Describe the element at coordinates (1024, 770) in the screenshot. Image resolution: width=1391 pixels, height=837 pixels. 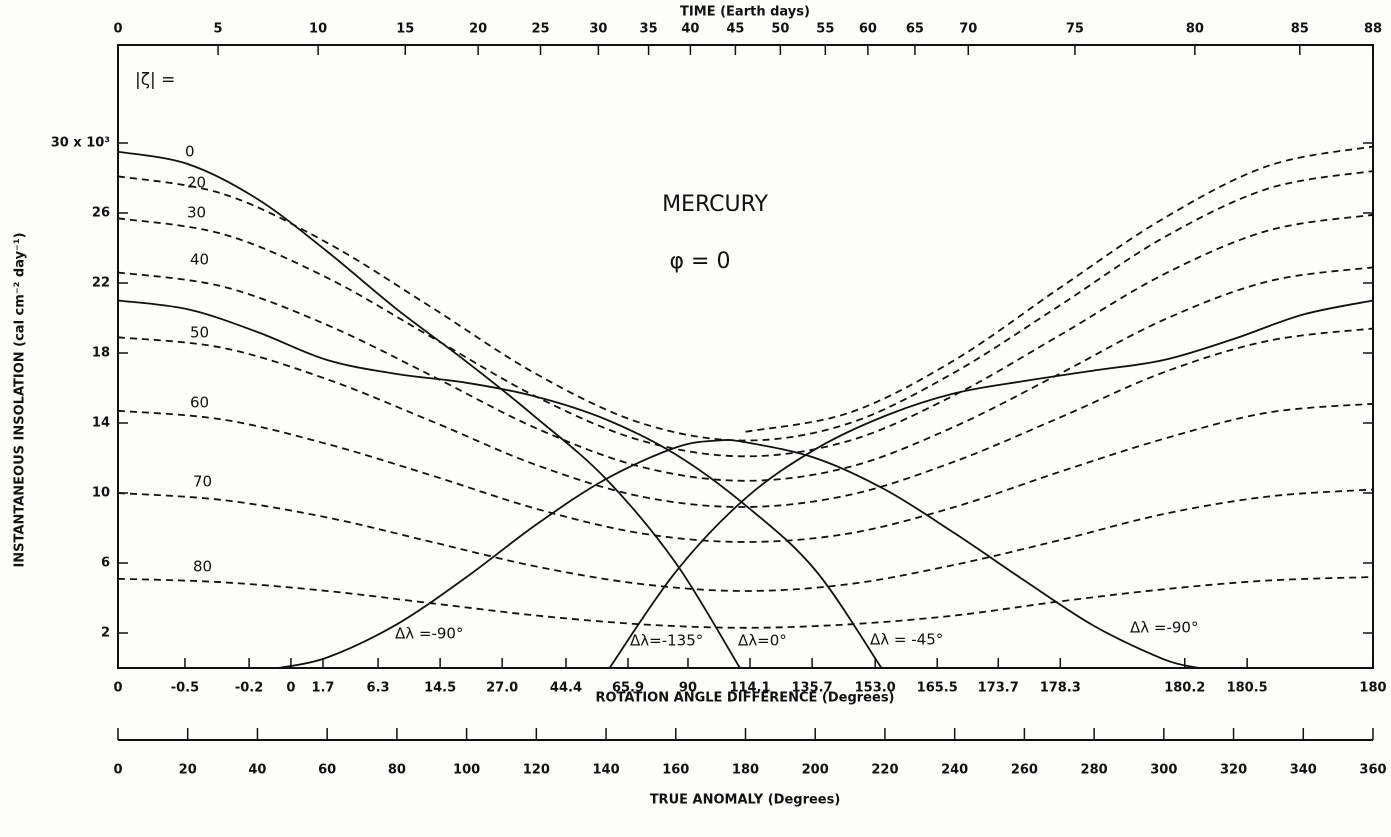
I see `x-tick-label: 260` at that location.